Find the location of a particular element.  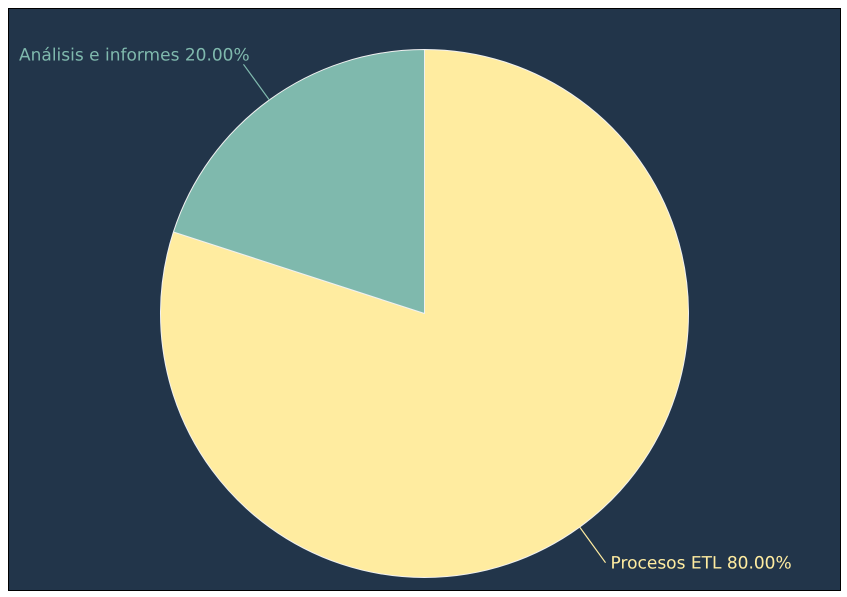

slice-label: Análisis e informes 20.00% is located at coordinates (134, 55).